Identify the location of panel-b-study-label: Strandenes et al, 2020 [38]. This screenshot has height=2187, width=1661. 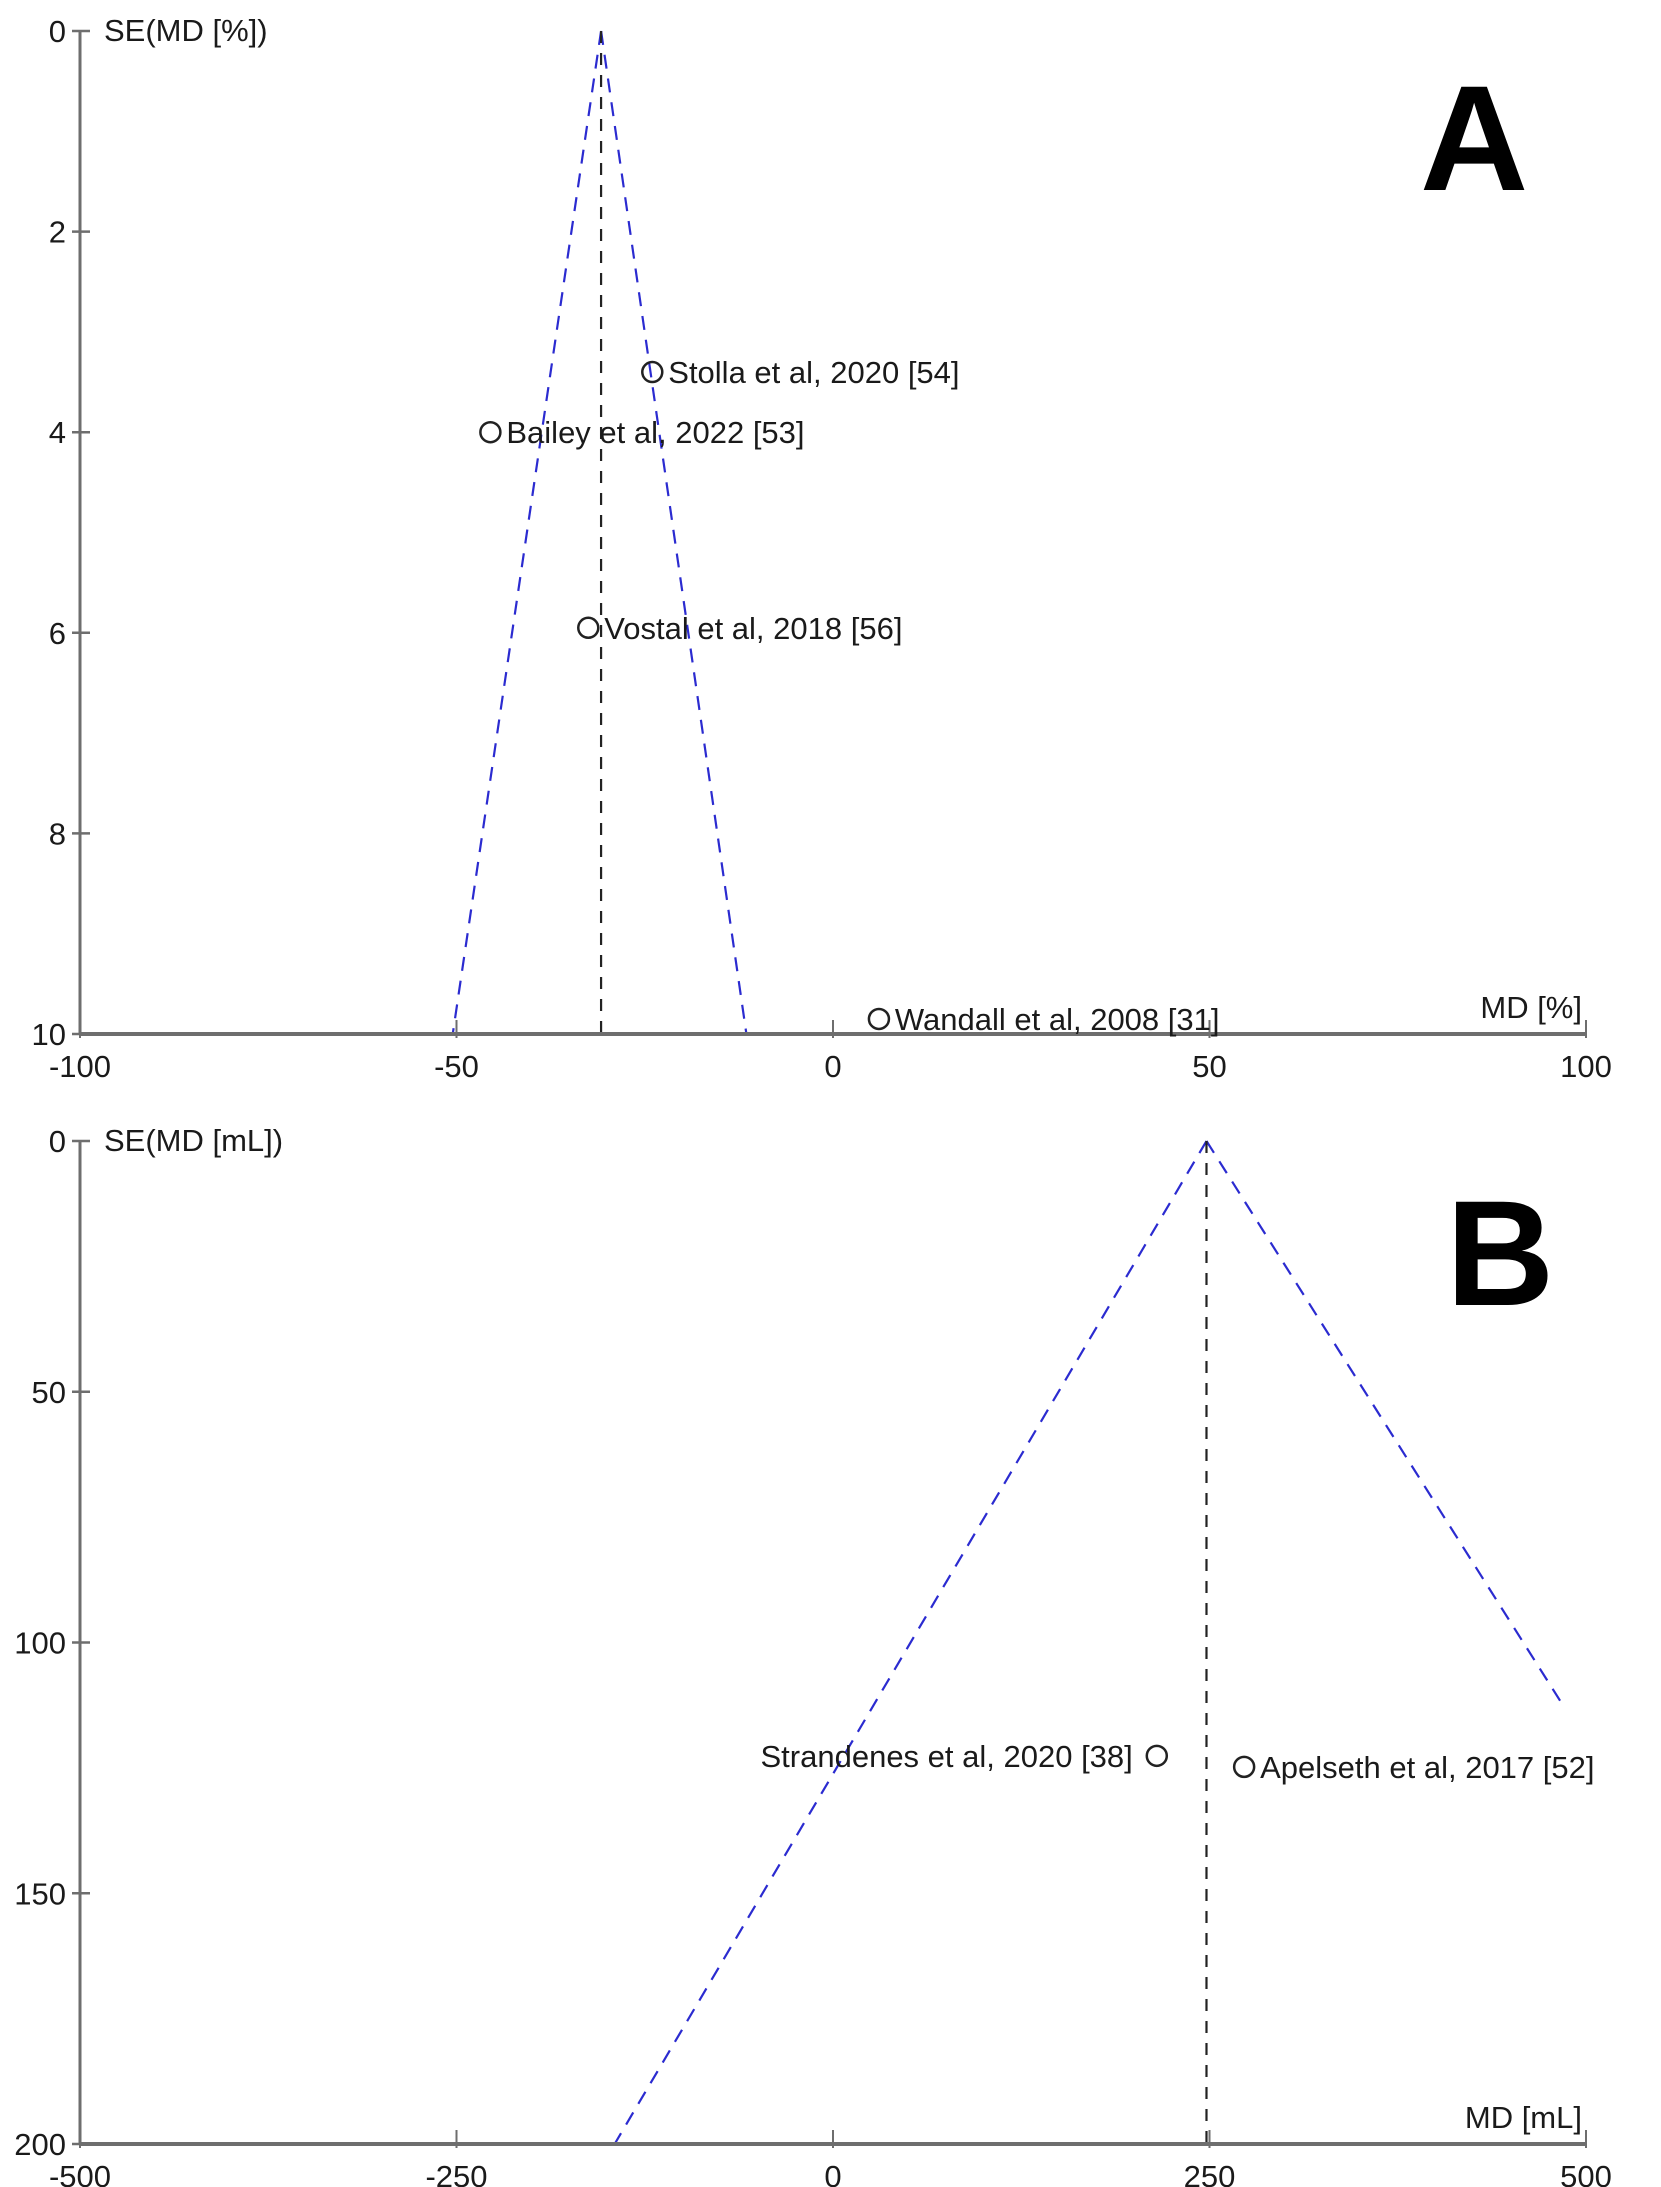
(947, 1756).